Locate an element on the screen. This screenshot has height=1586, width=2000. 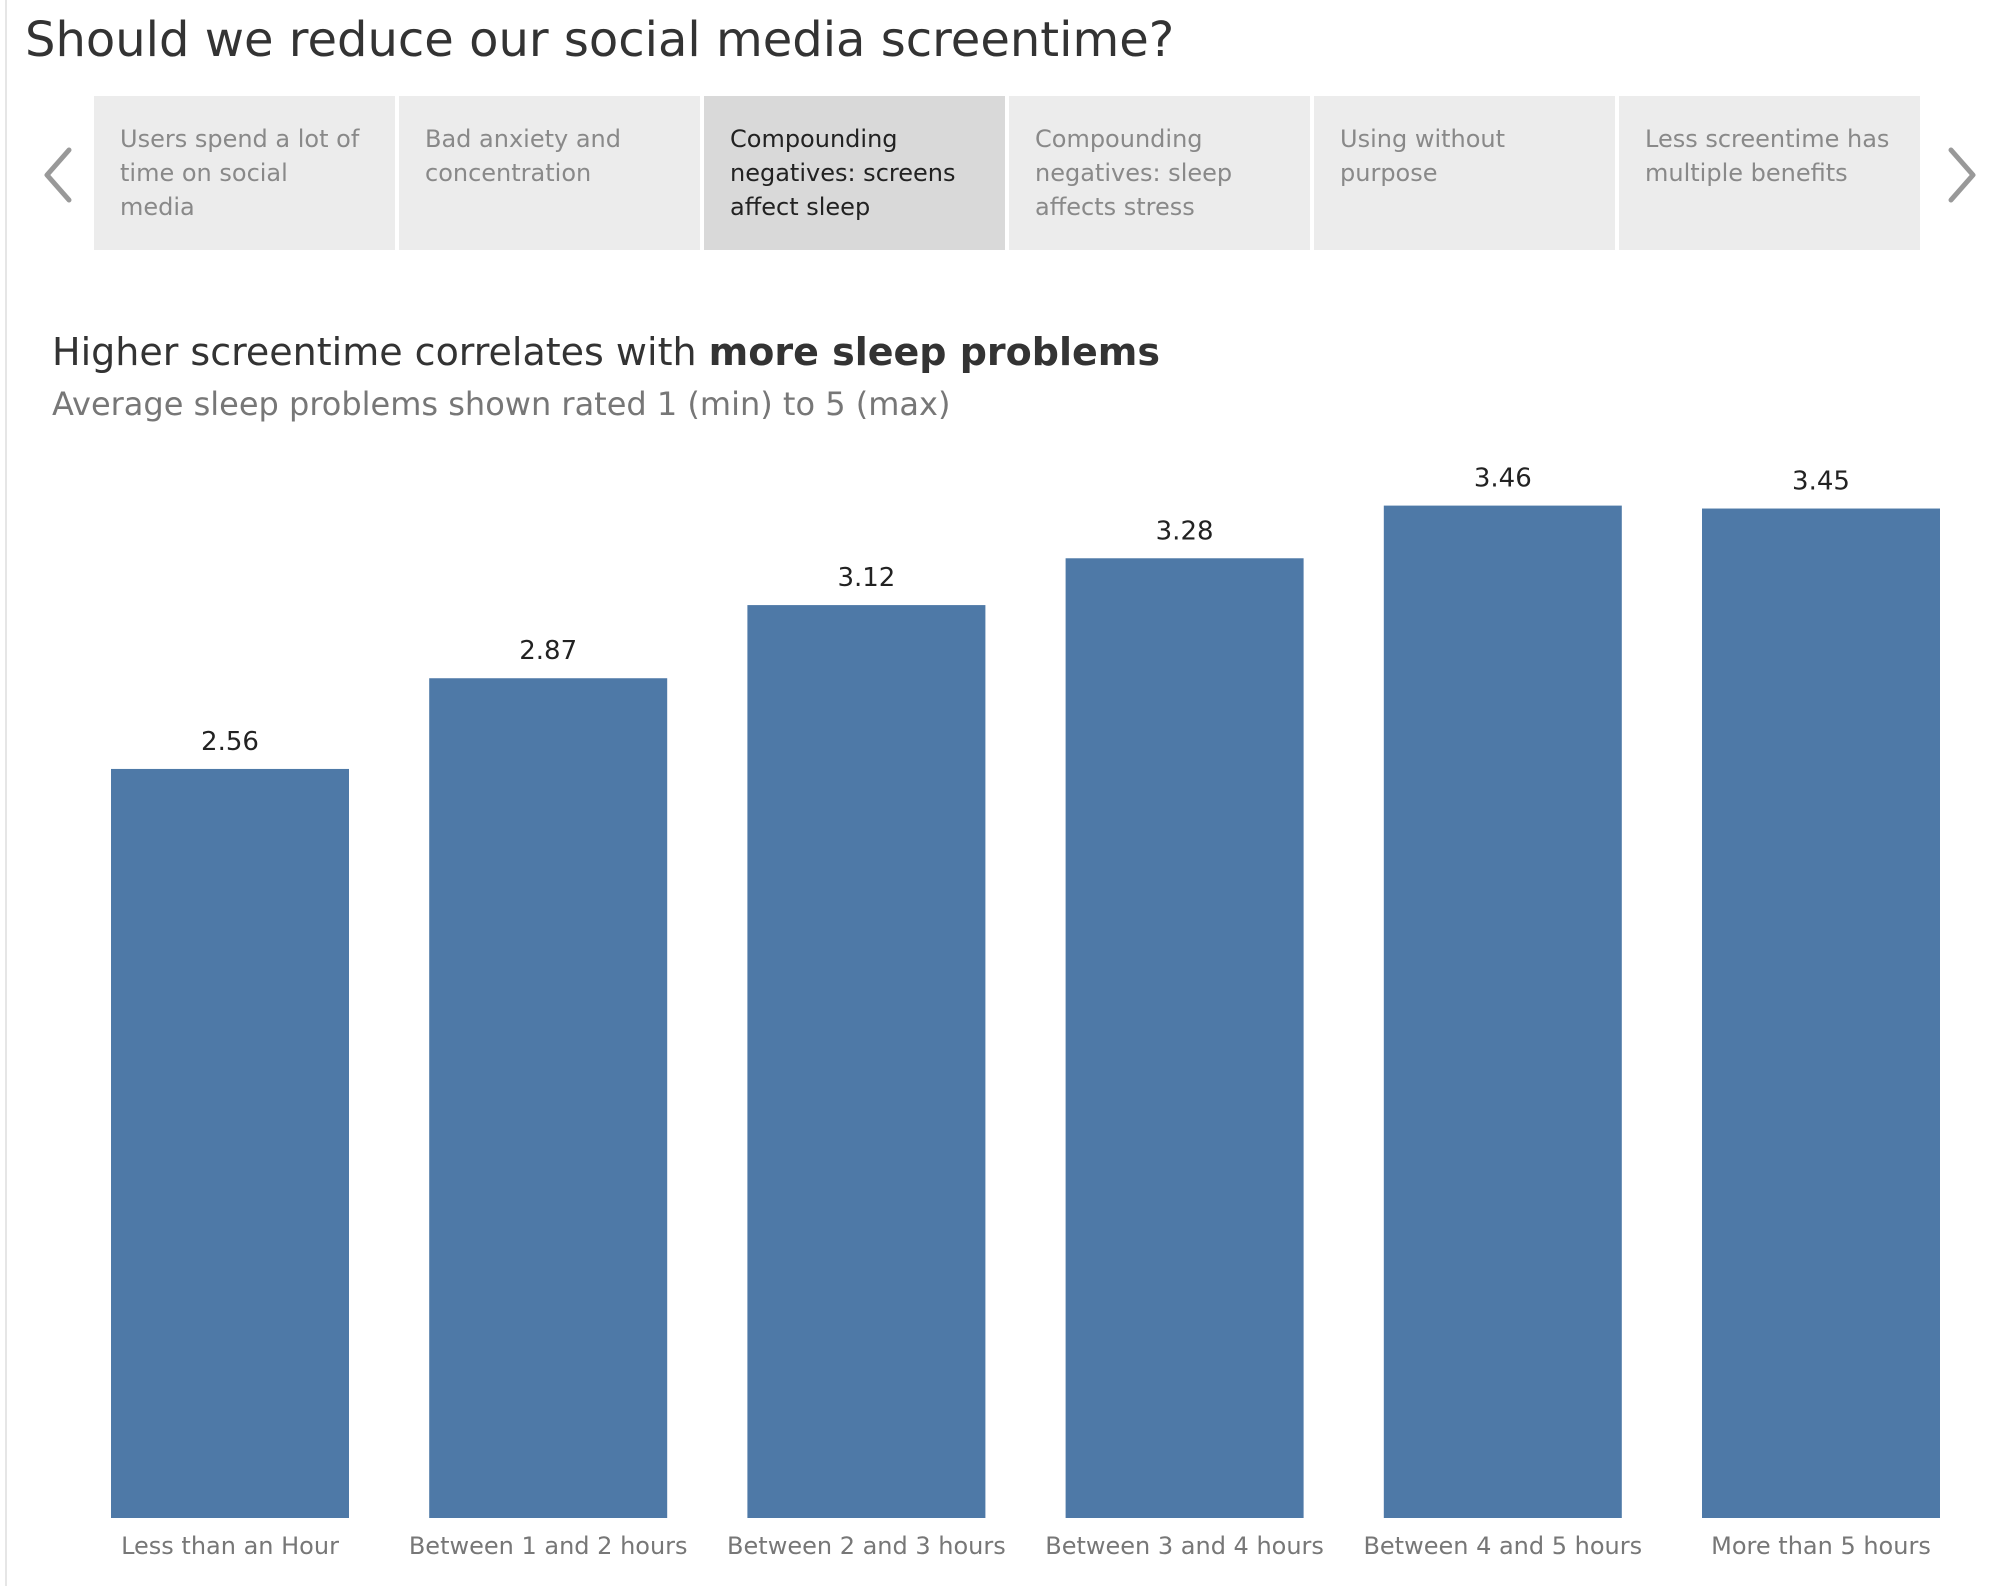
bar-value-label: 2.56 is located at coordinates (230, 742).